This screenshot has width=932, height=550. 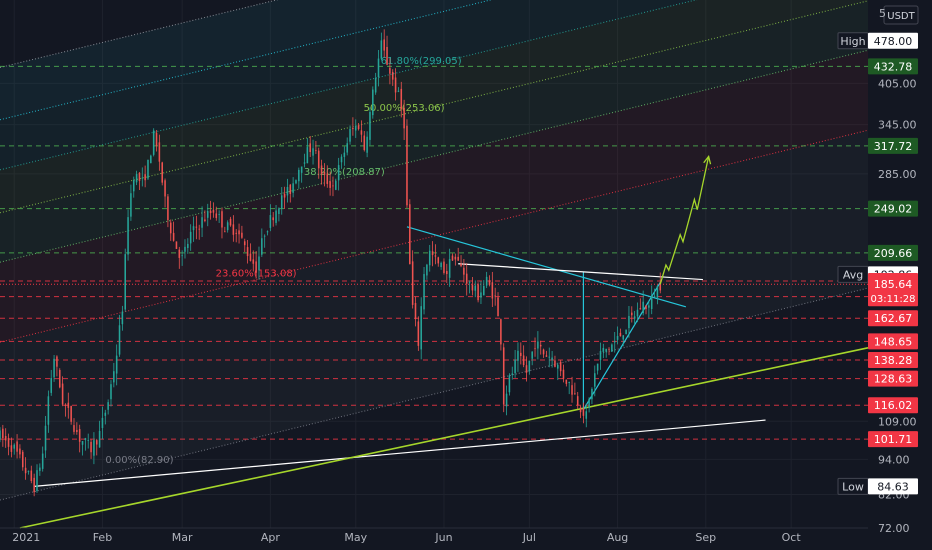 What do you see at coordinates (893, 378) in the screenshot?
I see `level-price-box: 128.63` at bounding box center [893, 378].